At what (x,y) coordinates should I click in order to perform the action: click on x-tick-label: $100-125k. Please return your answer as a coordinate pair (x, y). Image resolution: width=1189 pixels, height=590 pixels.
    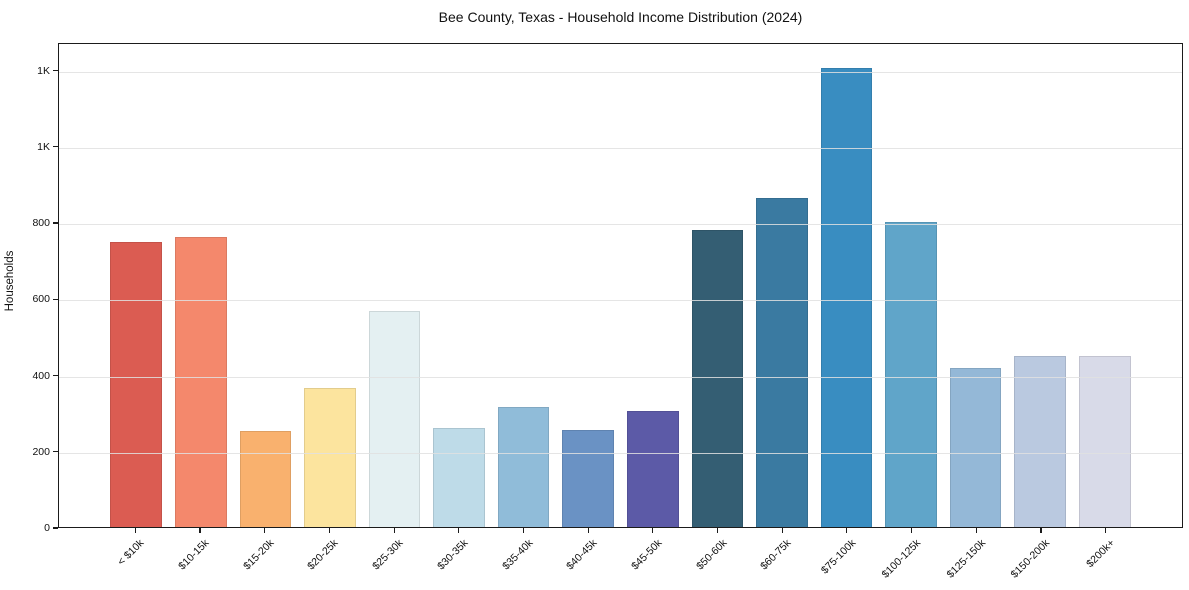
    Looking at the image, I should click on (901, 559).